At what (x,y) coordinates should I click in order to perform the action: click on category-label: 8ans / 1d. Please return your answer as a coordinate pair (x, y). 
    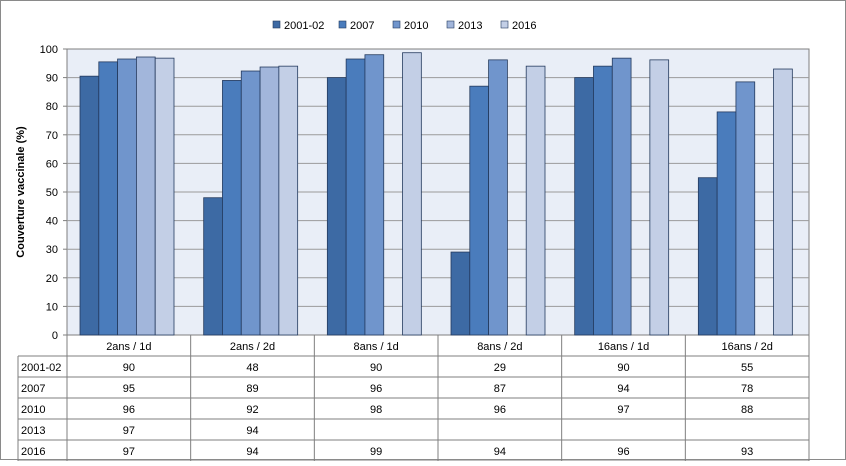
    Looking at the image, I should click on (376, 347).